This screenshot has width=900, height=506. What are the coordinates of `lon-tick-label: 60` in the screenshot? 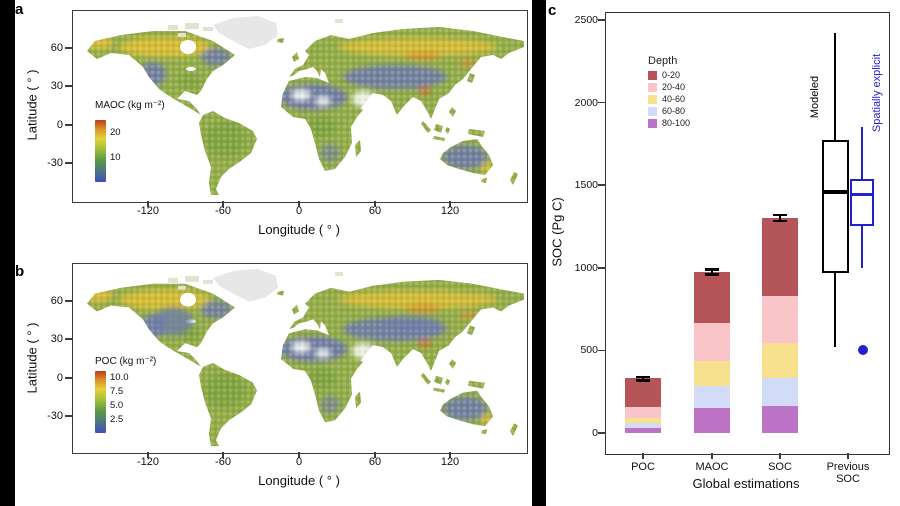 It's located at (375, 462).